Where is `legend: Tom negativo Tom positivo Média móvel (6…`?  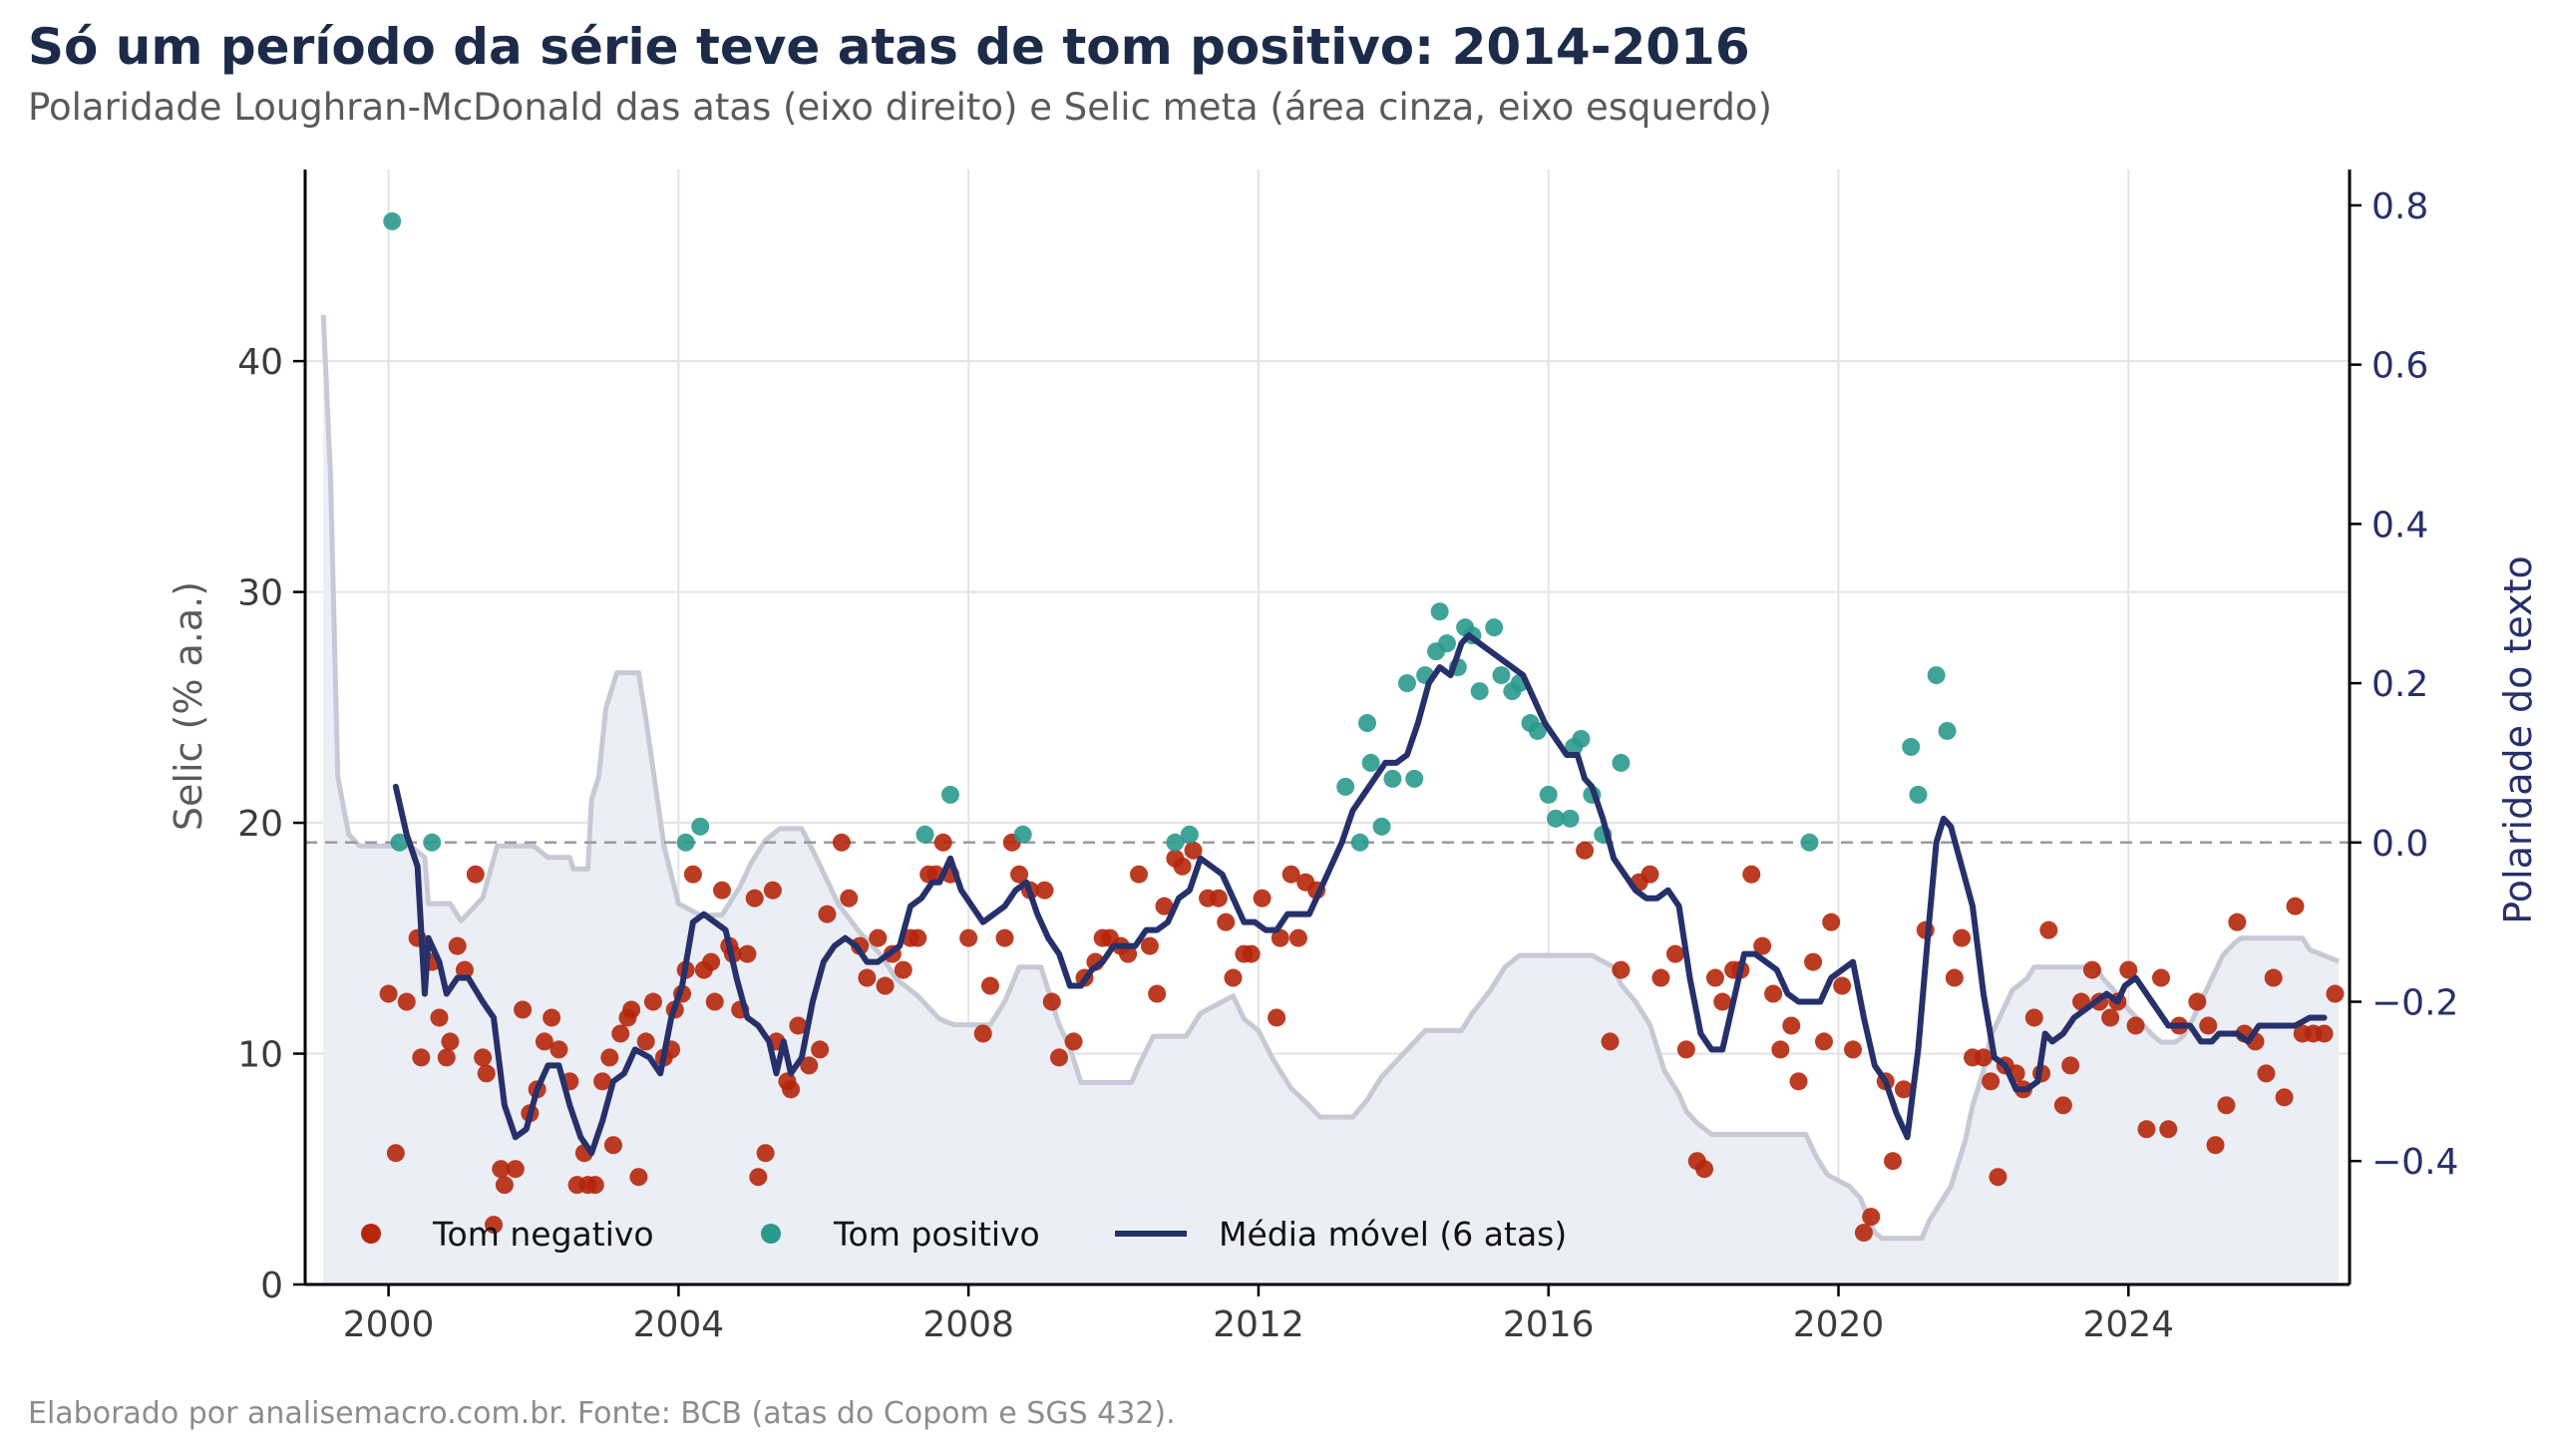
legend: Tom negativo Tom positivo Média móvel (6… is located at coordinates (964, 1234).